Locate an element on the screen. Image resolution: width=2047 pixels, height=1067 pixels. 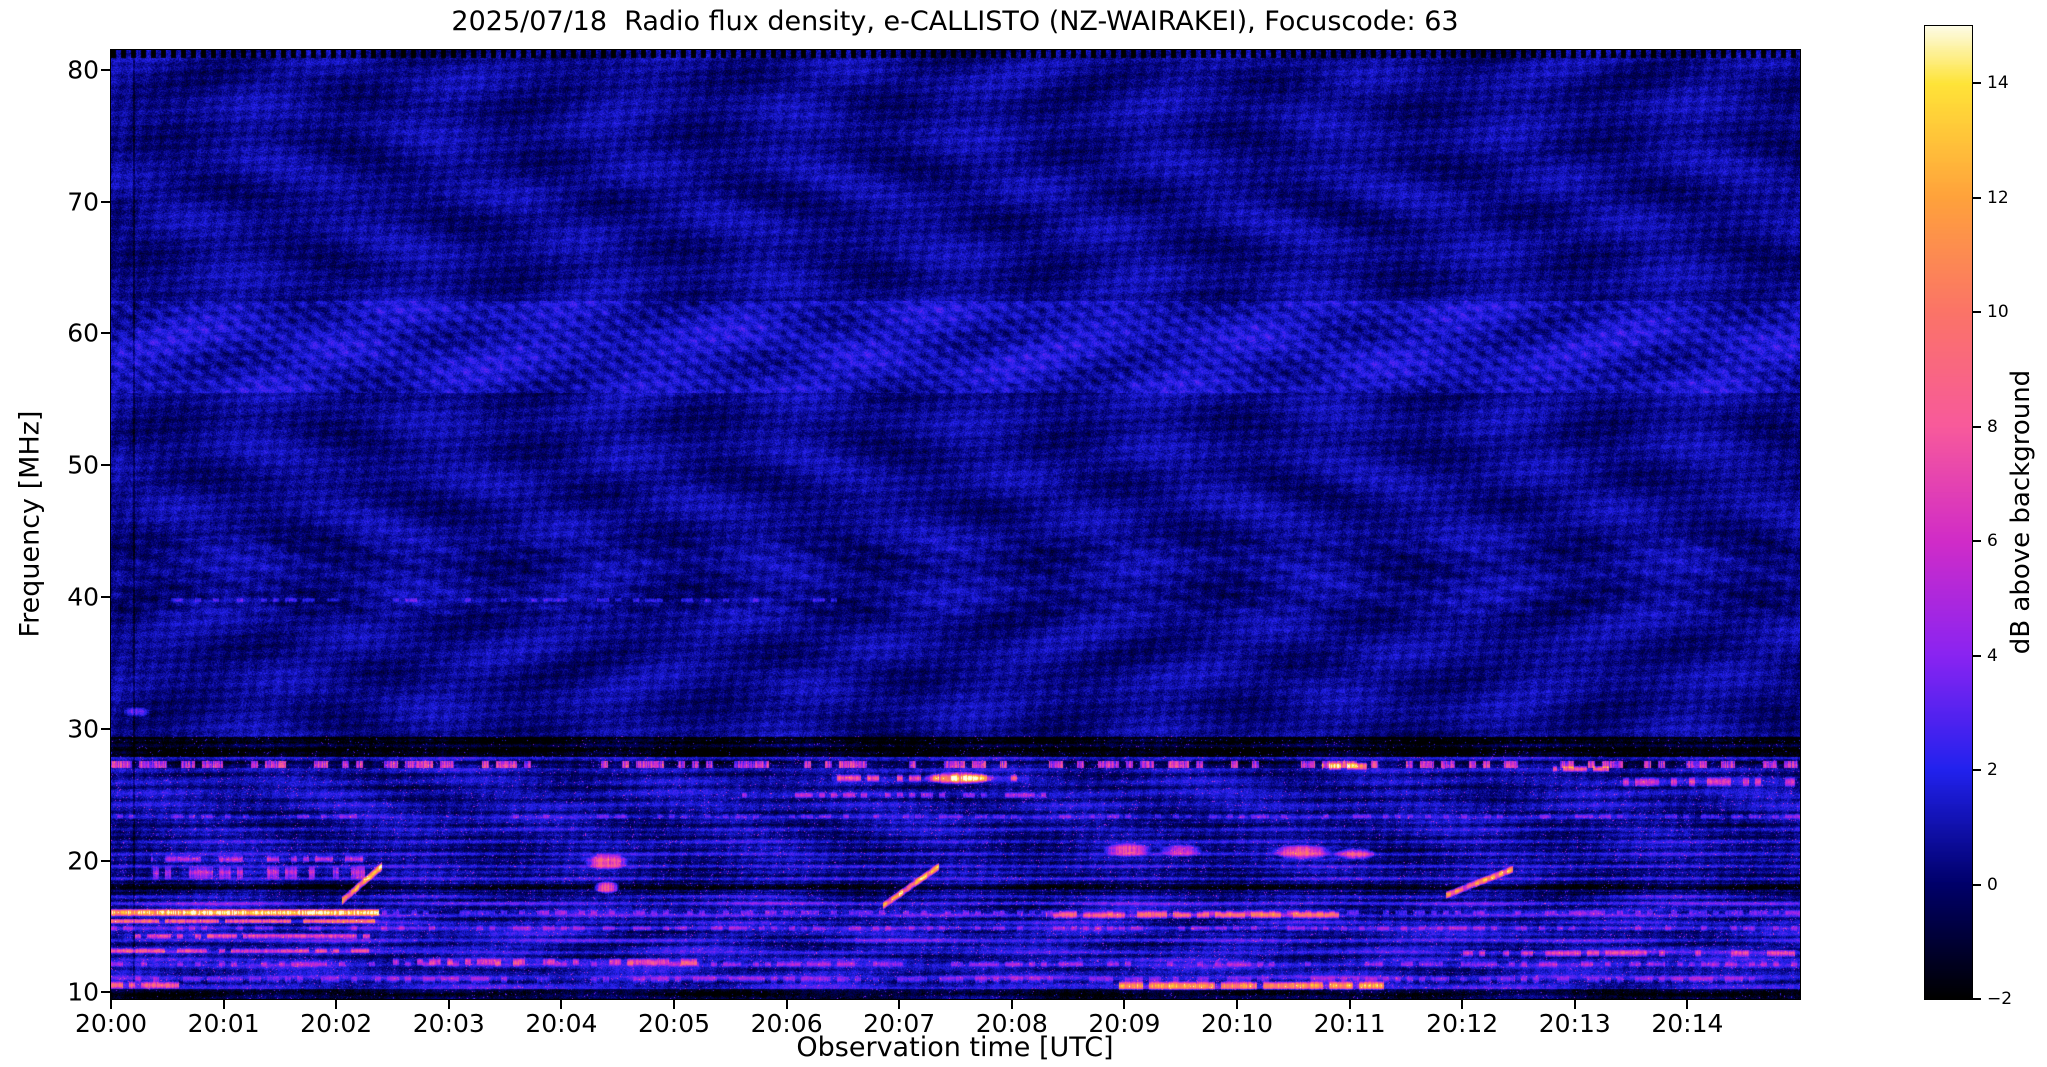
y-tick-label: 20 is located at coordinates (83, 861).